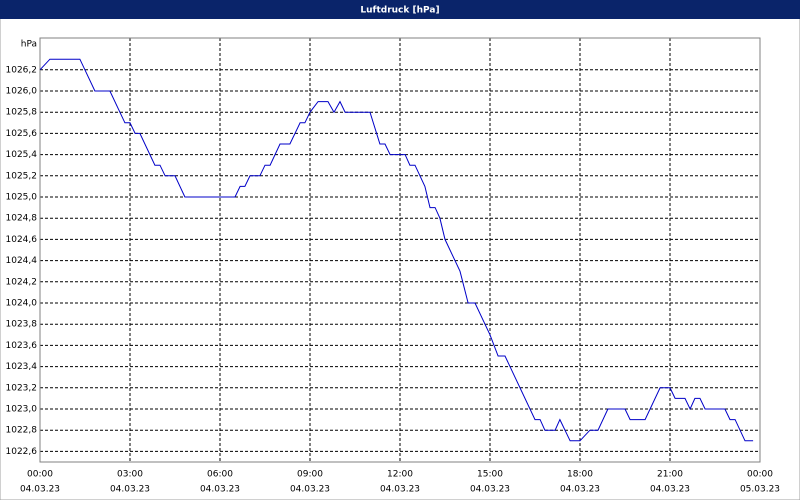 The height and width of the screenshot is (500, 800). Describe the element at coordinates (22, 367) in the screenshot. I see `y-tick-label: 1023,4` at that location.